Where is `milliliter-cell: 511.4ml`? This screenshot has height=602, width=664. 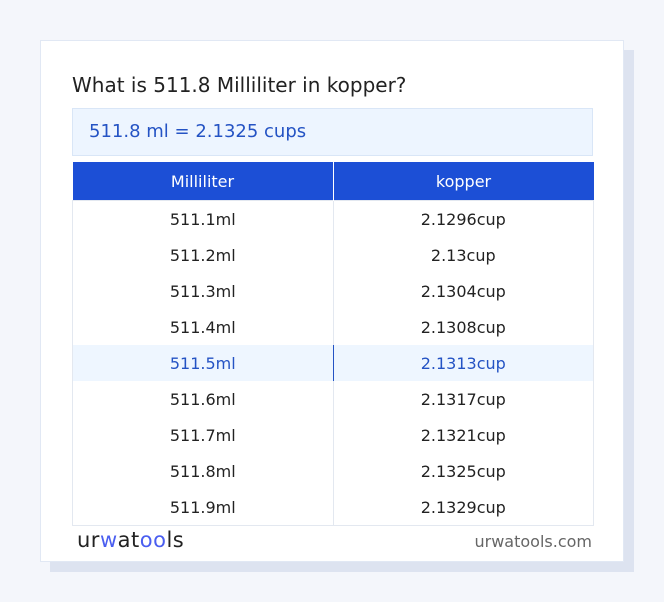
milliliter-cell: 511.4ml is located at coordinates (203, 327).